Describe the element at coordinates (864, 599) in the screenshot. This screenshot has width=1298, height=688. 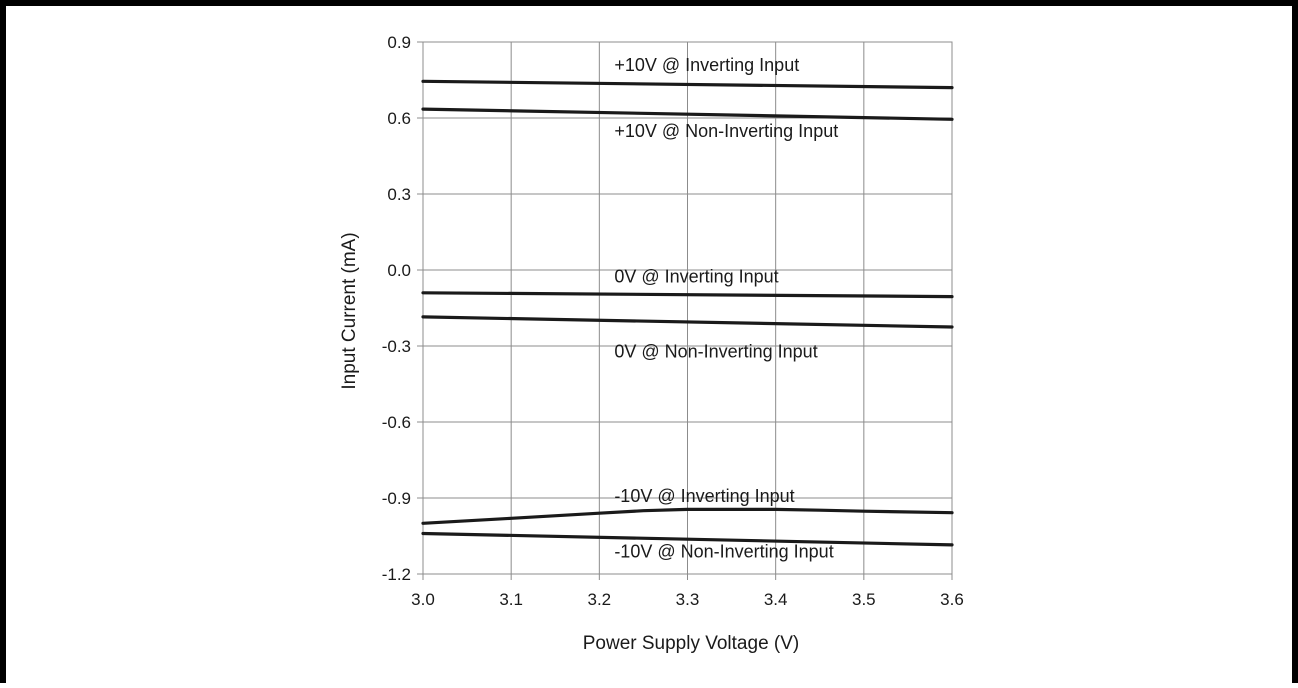
I see `x-tick-label: 3.5` at that location.